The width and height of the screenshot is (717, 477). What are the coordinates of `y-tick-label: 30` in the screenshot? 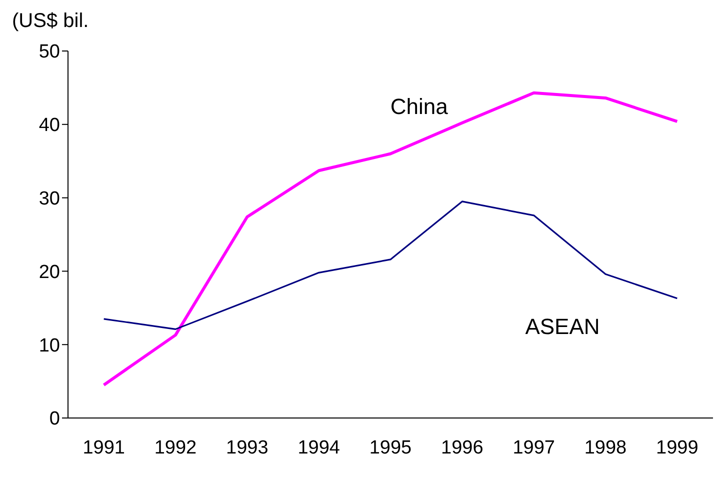 It's located at (49, 199).